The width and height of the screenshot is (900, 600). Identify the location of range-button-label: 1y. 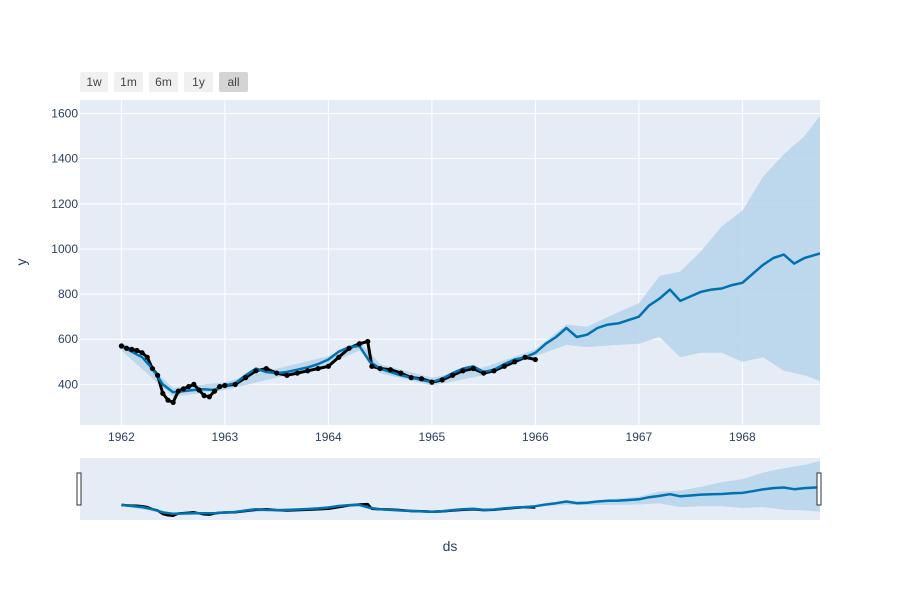
(198, 82).